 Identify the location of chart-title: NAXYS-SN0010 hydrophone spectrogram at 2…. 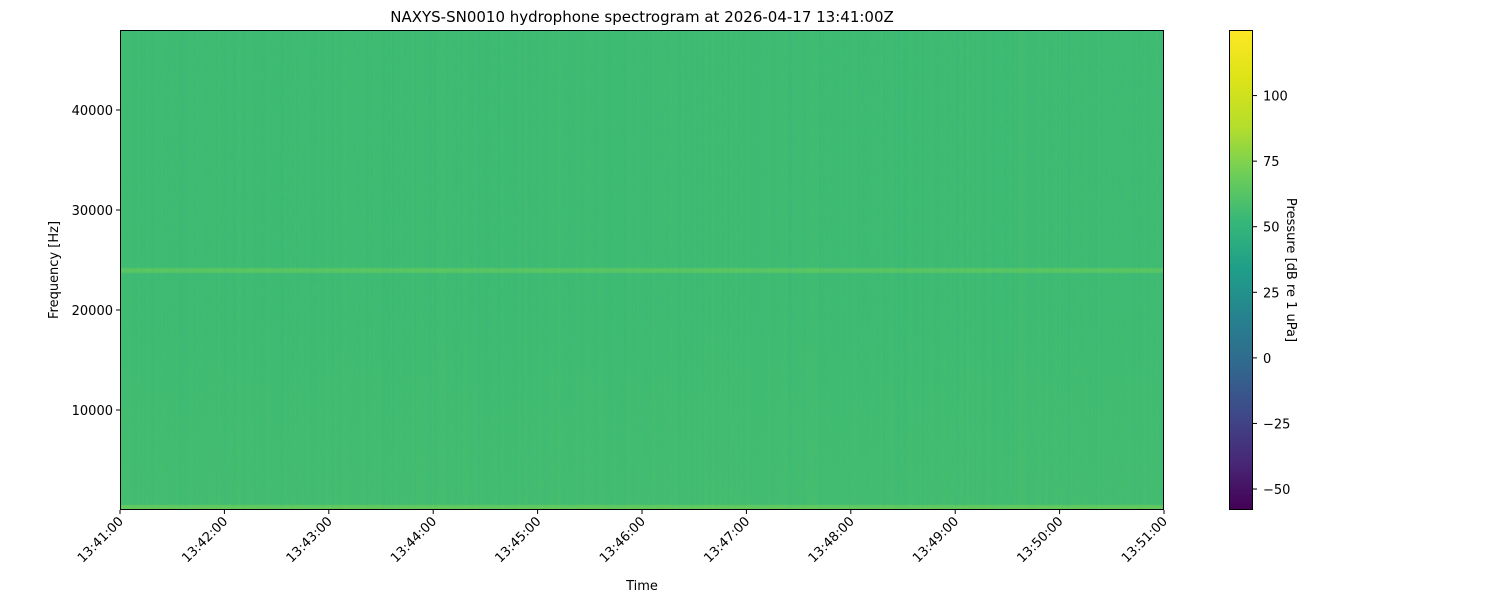
(642, 17).